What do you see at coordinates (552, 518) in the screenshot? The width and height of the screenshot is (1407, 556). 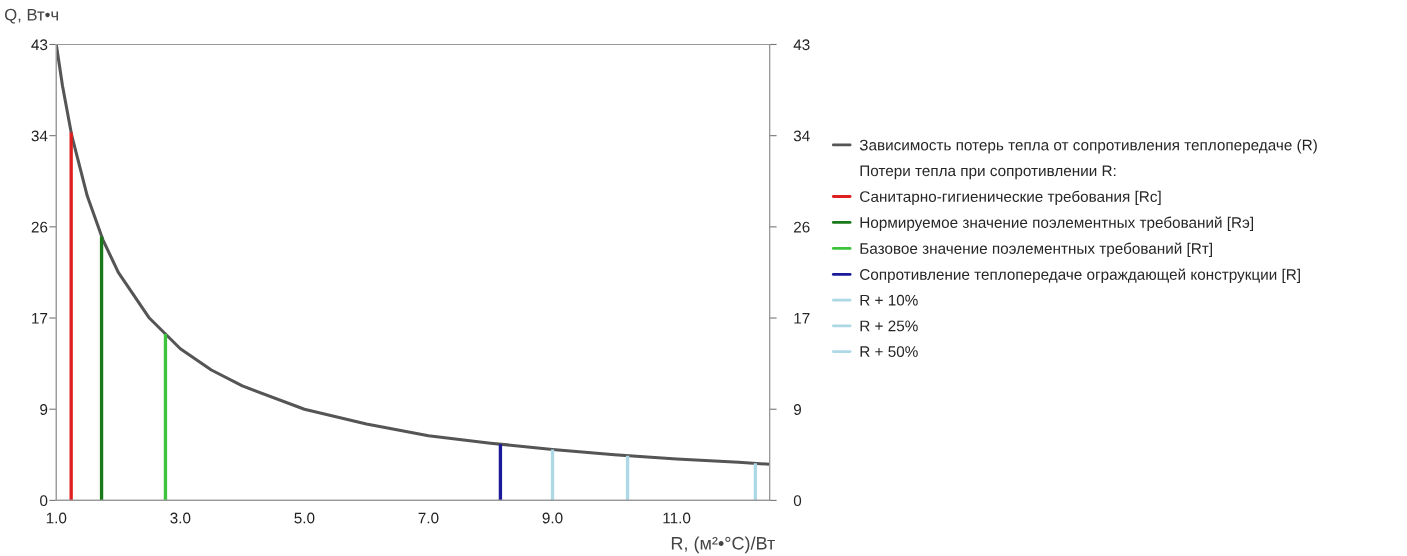 I see `x-tick-label: 9.0` at bounding box center [552, 518].